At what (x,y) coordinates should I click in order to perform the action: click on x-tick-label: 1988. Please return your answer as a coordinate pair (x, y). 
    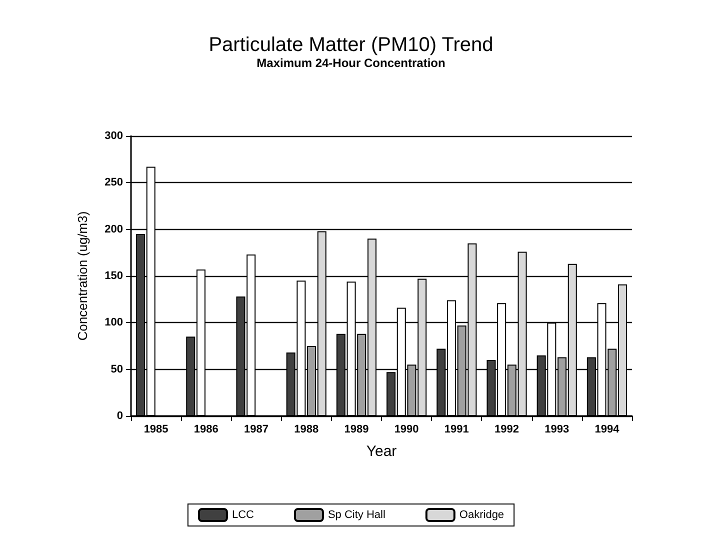
    Looking at the image, I should click on (306, 430).